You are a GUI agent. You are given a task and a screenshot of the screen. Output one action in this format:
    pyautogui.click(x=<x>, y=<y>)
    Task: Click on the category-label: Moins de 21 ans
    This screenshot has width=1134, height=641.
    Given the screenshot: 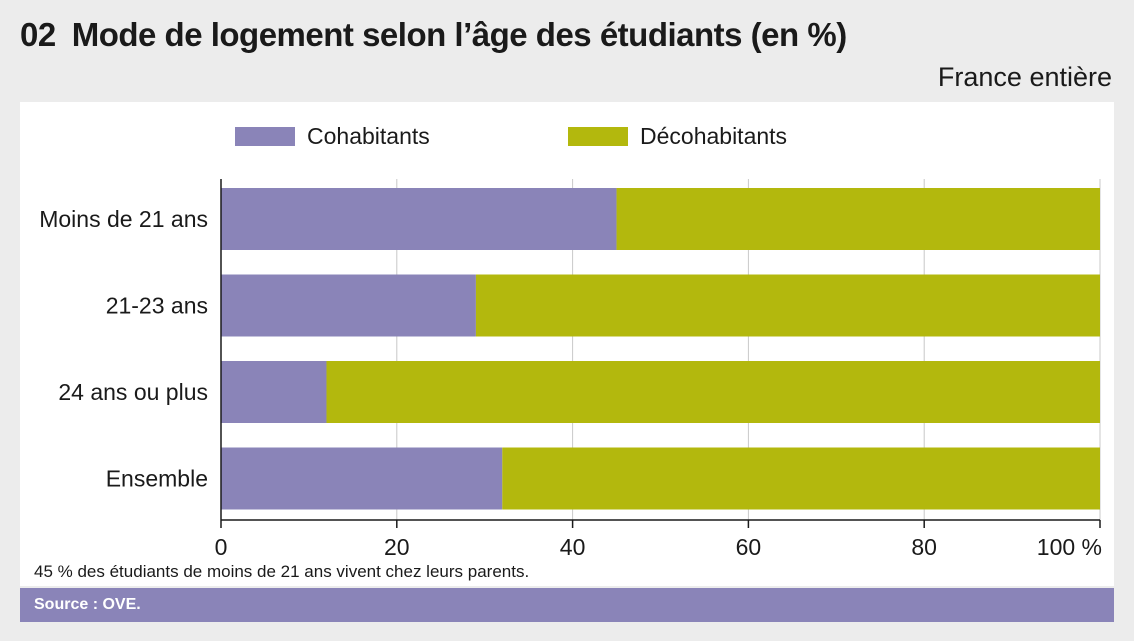 What is the action you would take?
    pyautogui.click(x=123, y=219)
    